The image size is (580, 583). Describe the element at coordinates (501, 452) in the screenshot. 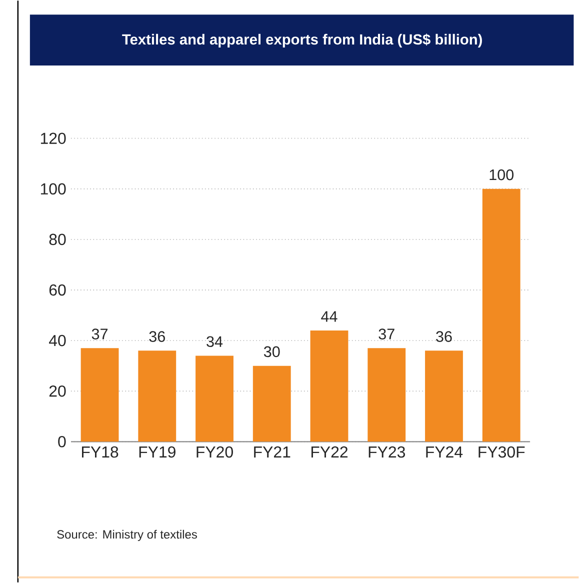

I see `x-tick-label: FY30F` at that location.